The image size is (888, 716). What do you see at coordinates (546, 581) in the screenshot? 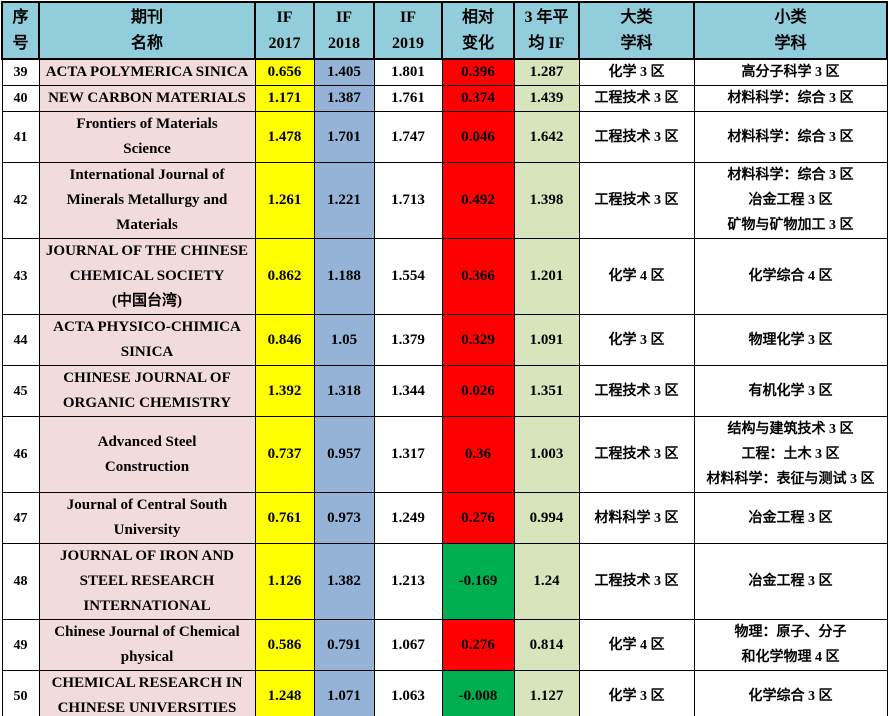
I see `cell-3yr-avg-if: 1.24` at bounding box center [546, 581].